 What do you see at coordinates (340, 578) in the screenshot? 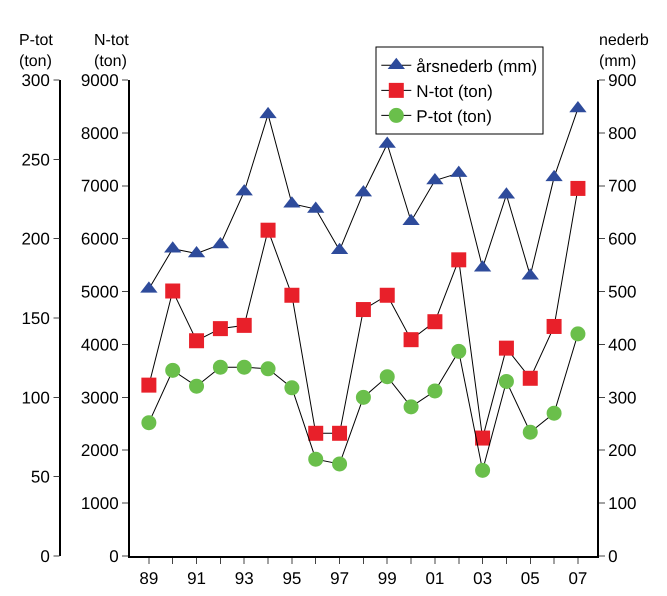
I see `x-tick-label: 97` at bounding box center [340, 578].